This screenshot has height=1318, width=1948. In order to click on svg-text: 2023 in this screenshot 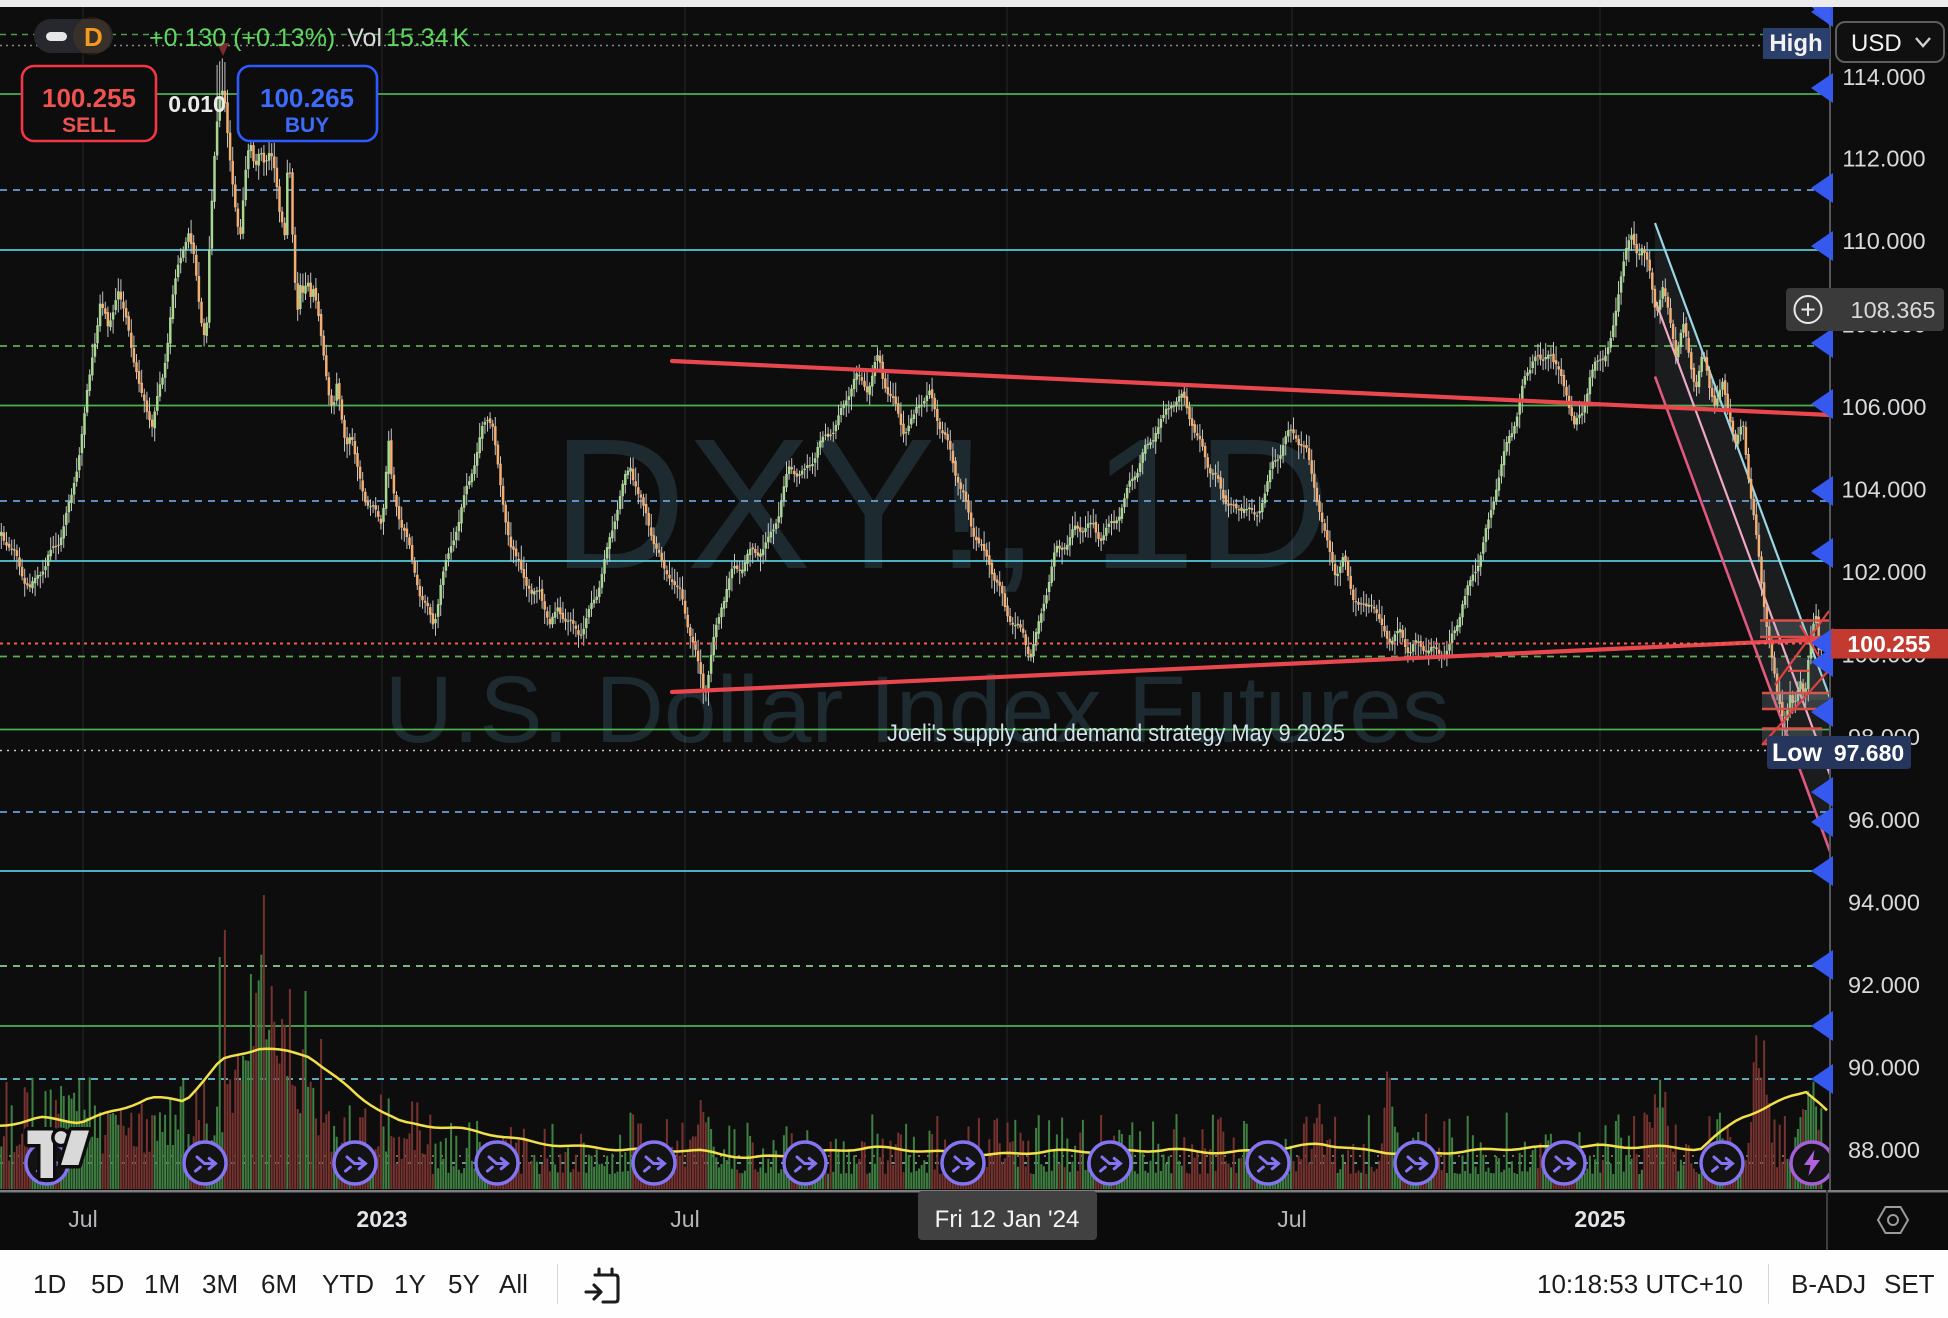, I will do `click(381, 1219)`.